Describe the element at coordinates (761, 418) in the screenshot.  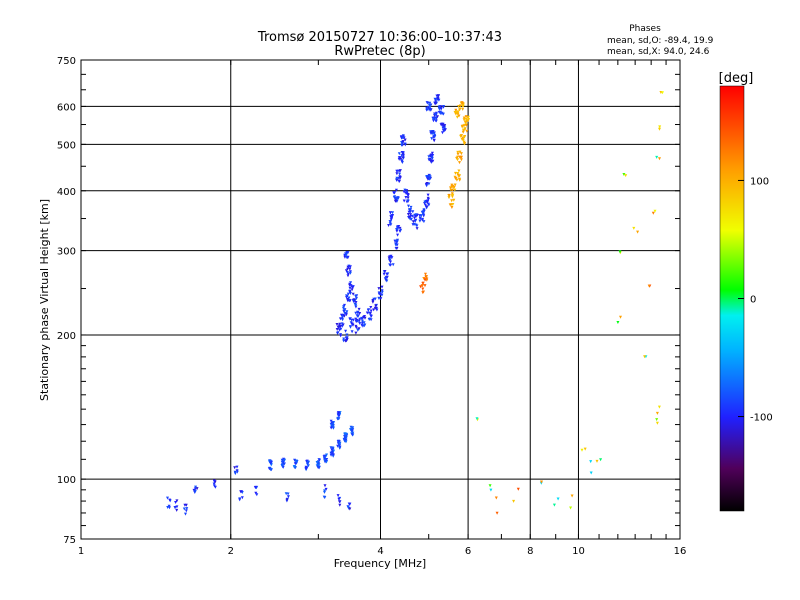
I see `colorbar-tick-label: -100` at that location.